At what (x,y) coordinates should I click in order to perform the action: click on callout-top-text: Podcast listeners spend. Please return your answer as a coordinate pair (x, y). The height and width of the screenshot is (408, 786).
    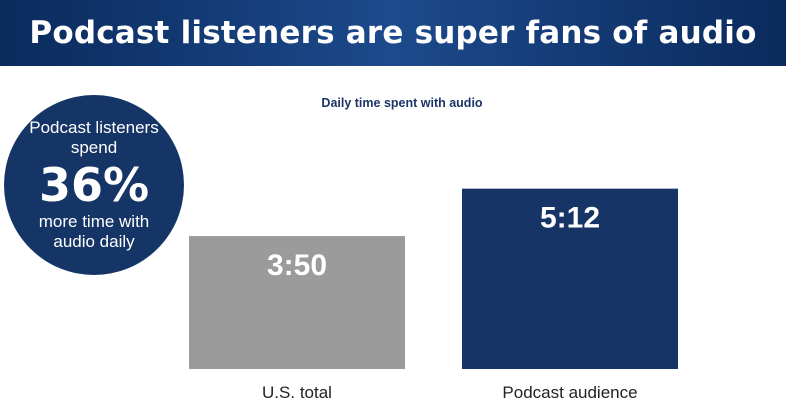
    Looking at the image, I should click on (94, 137).